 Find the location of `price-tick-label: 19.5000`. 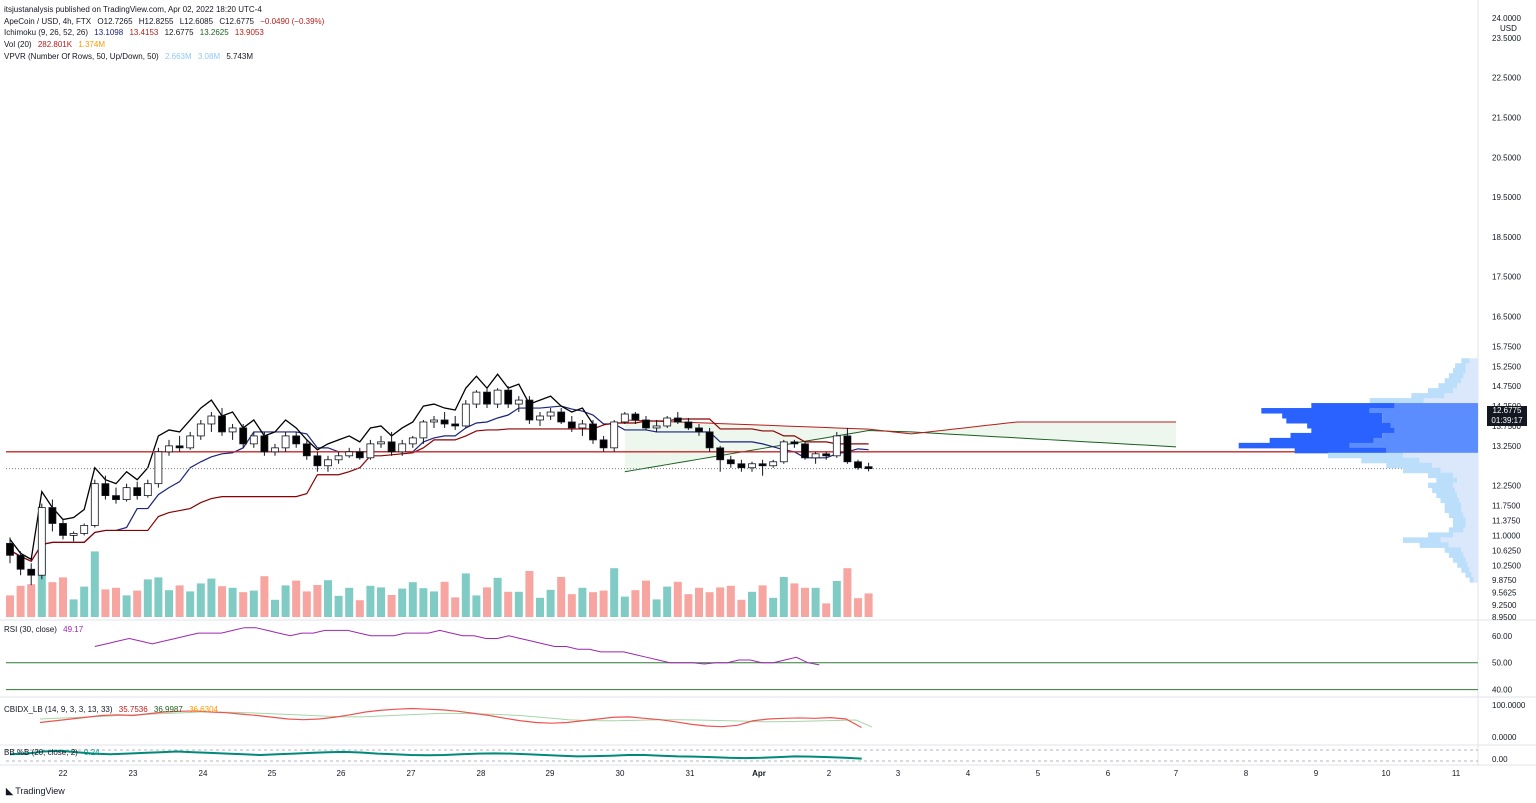

price-tick-label: 19.5000 is located at coordinates (1506, 197).